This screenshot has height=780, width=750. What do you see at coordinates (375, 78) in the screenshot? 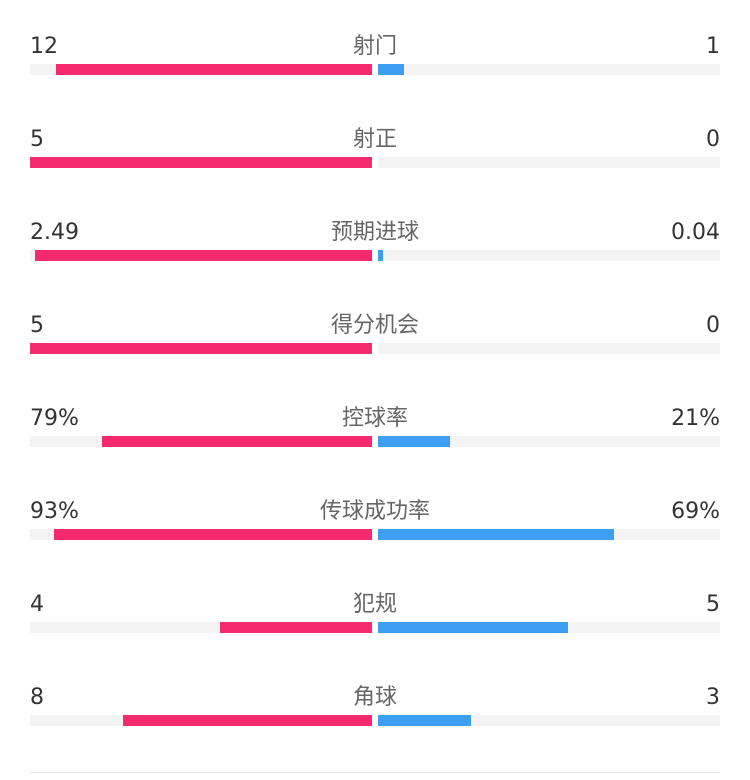
I see `stat-row: 12 射门 1` at bounding box center [375, 78].